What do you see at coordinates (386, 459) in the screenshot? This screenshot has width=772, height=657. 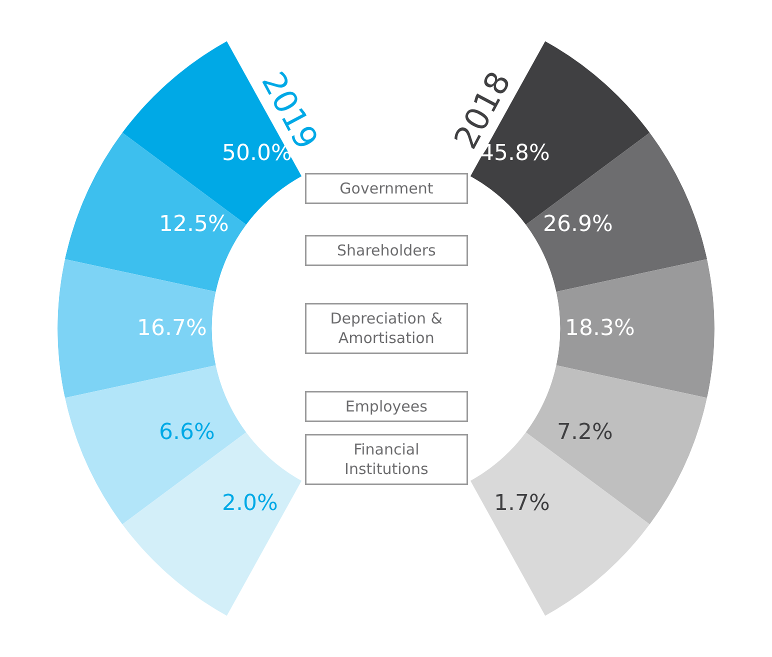 I see `category-label: Financial Institutions` at bounding box center [386, 459].